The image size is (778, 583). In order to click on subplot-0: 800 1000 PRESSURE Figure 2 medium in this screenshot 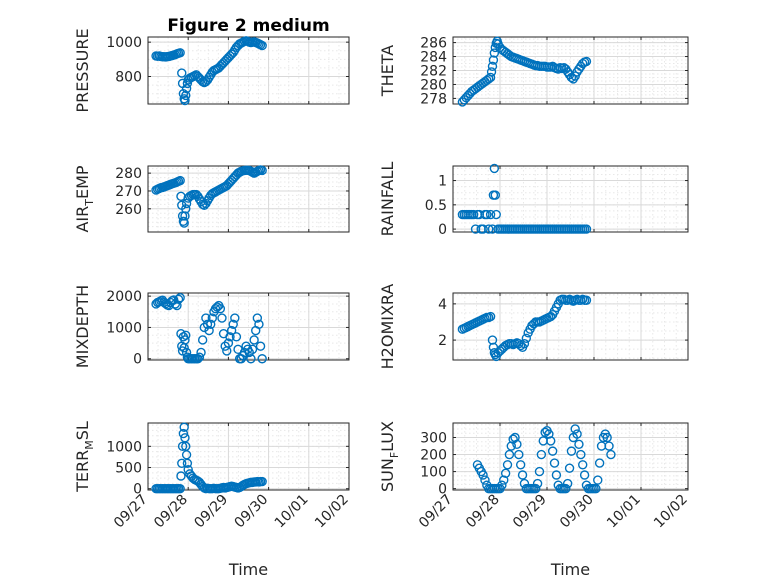, I will do `click(211, 64)`.